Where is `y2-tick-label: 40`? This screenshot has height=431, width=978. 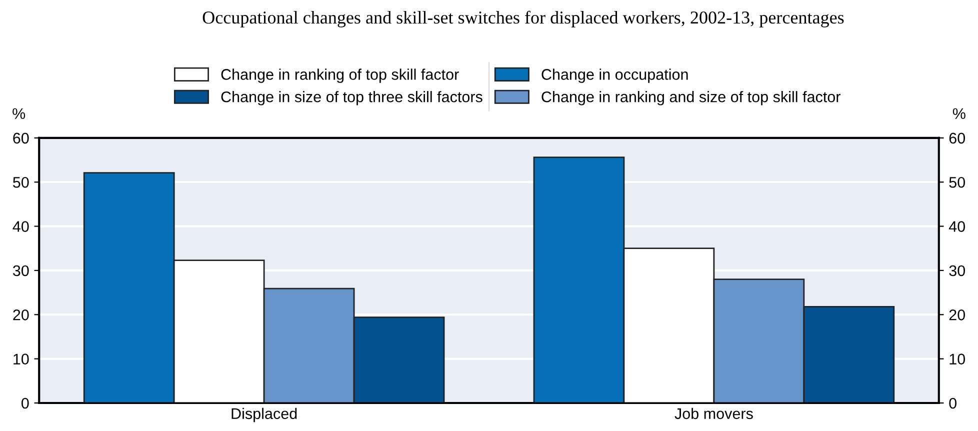 y2-tick-label: 40 is located at coordinates (956, 226).